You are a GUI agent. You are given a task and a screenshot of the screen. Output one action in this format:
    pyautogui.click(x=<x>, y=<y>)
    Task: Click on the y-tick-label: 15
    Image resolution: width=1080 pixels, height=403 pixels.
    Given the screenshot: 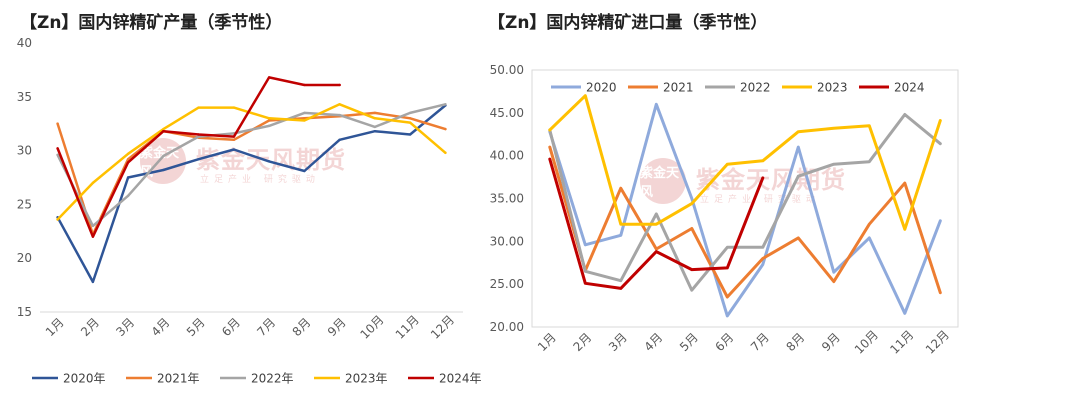 What is the action you would take?
    pyautogui.click(x=24, y=312)
    